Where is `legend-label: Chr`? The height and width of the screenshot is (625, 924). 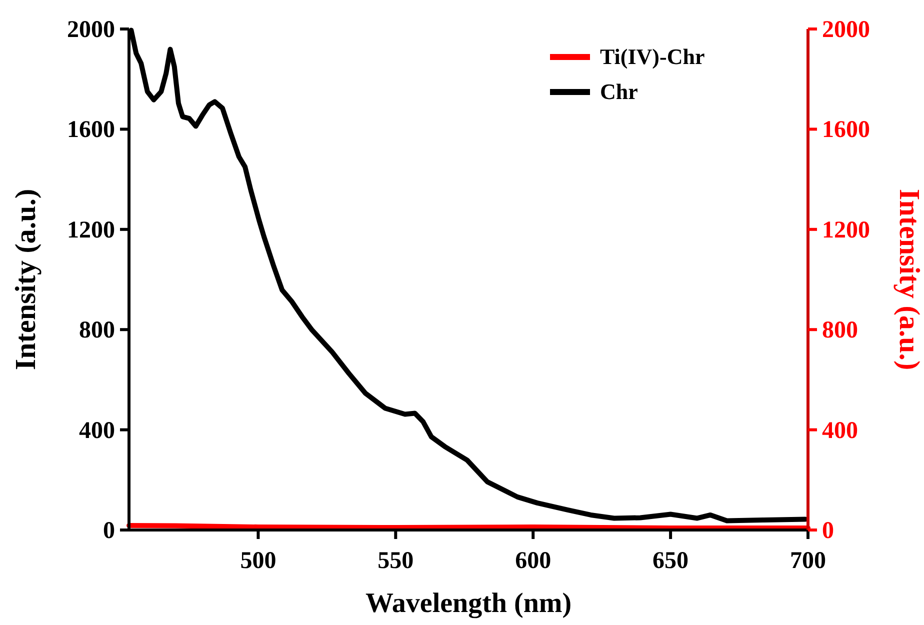 legend-label: Chr is located at coordinates (619, 91).